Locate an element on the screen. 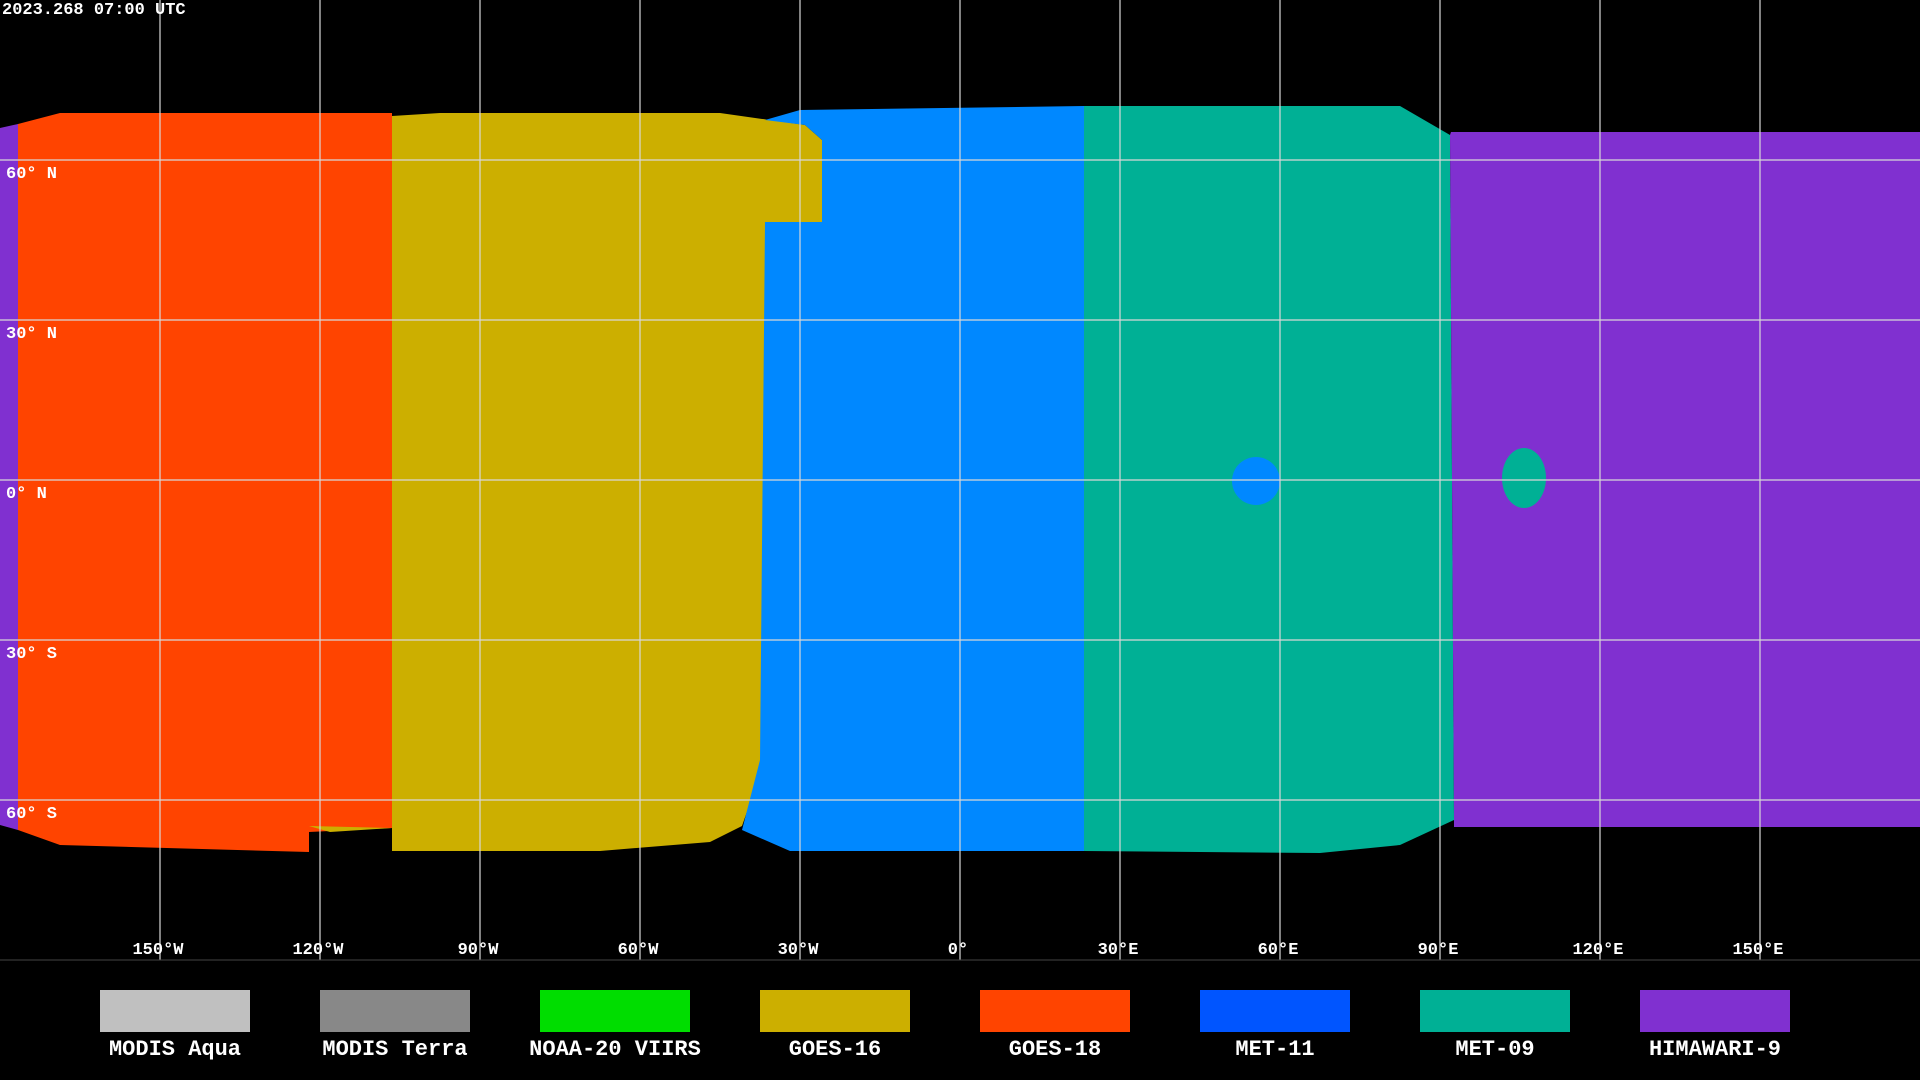 This screenshot has width=1920, height=1080. goes18-coverage is located at coordinates (205, 482).